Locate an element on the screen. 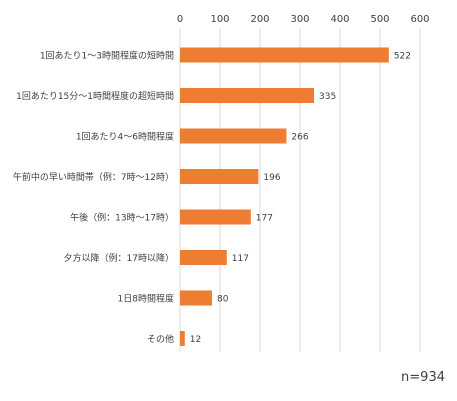 This screenshot has height=401, width=457. data-label: 522 is located at coordinates (402, 57).